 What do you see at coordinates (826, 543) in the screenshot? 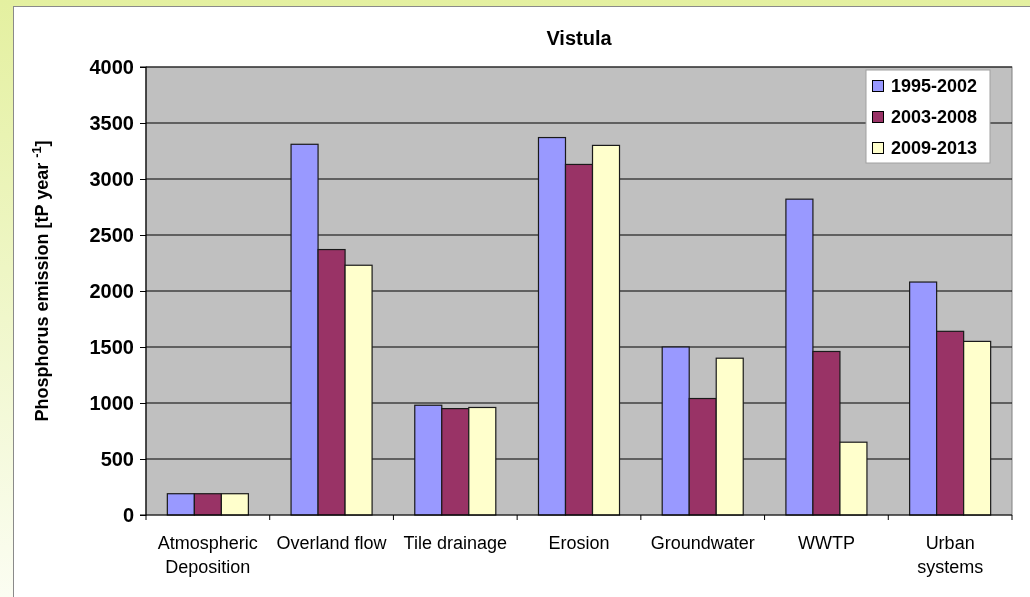
I see `x-tick-label: WWTP` at bounding box center [826, 543].